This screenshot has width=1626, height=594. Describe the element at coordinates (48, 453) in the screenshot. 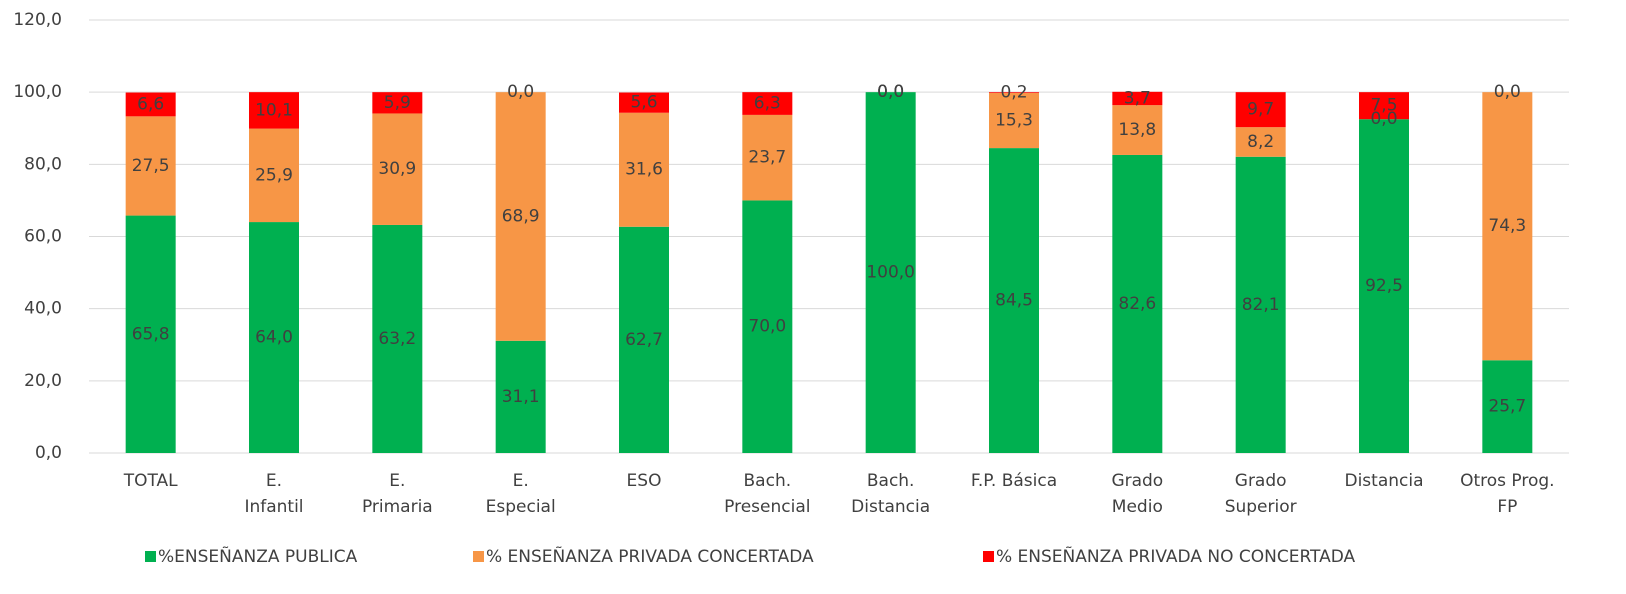

I see `y-tick-label: 0,0` at that location.